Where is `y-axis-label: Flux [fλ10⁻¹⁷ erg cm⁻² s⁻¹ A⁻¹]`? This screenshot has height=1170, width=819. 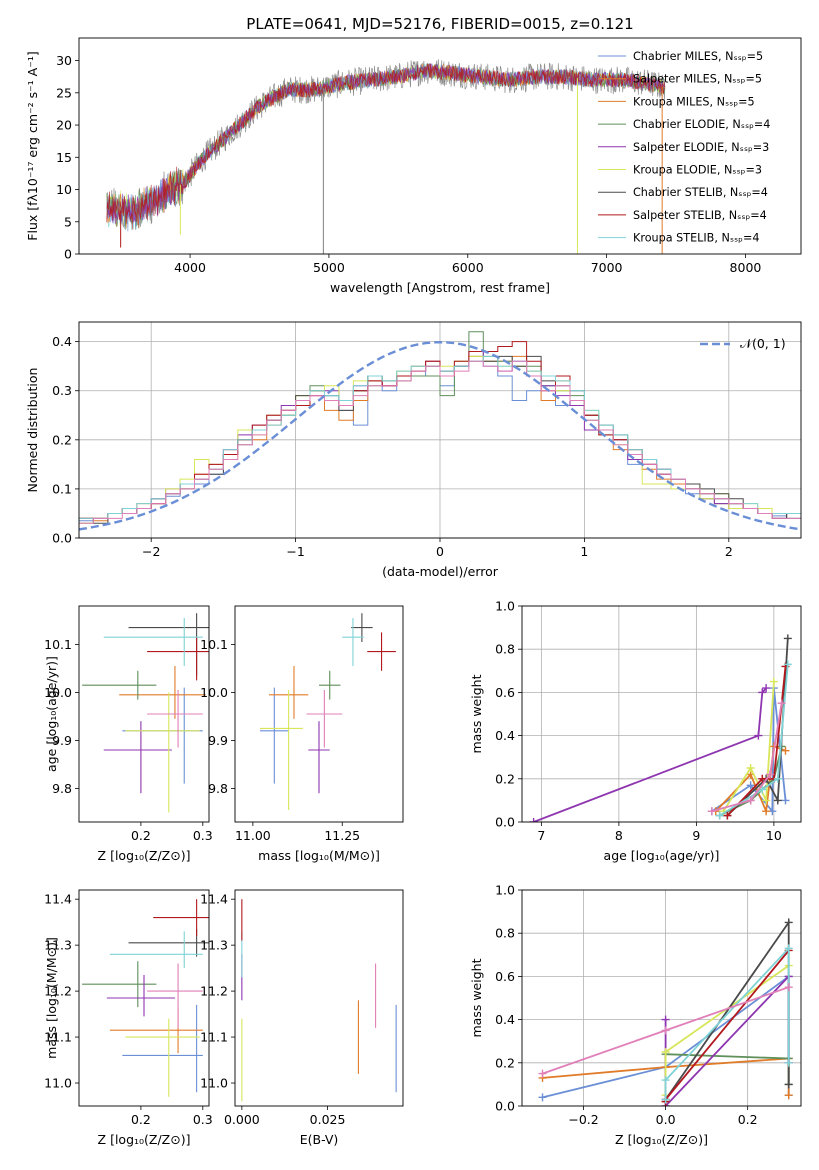 y-axis-label: Flux [fλ10⁻¹⁷ erg cm⁻² s⁻¹ A⁻¹] is located at coordinates (32, 145).